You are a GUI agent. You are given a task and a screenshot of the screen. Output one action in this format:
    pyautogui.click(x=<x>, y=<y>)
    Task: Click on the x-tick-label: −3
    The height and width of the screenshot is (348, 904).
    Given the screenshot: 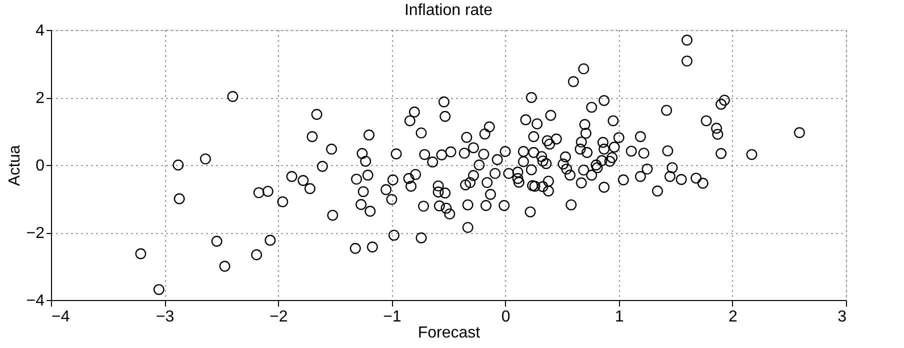 What is the action you would take?
    pyautogui.click(x=165, y=317)
    